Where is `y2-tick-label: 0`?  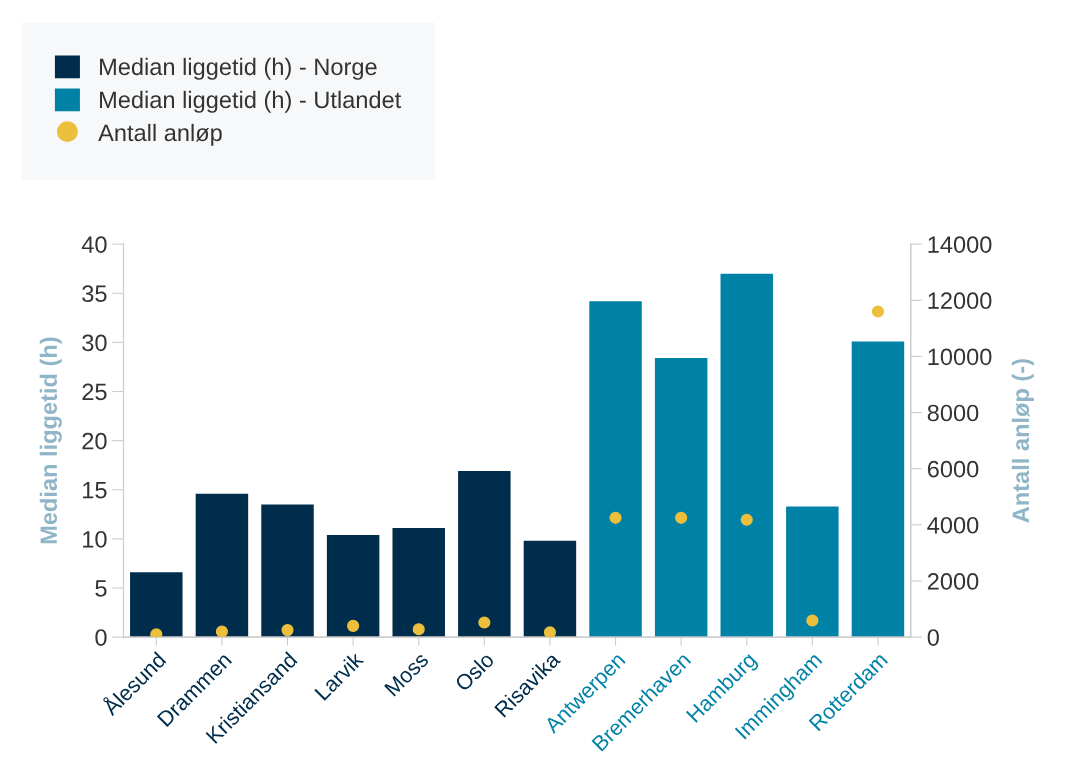
y2-tick-label: 0 is located at coordinates (933, 637).